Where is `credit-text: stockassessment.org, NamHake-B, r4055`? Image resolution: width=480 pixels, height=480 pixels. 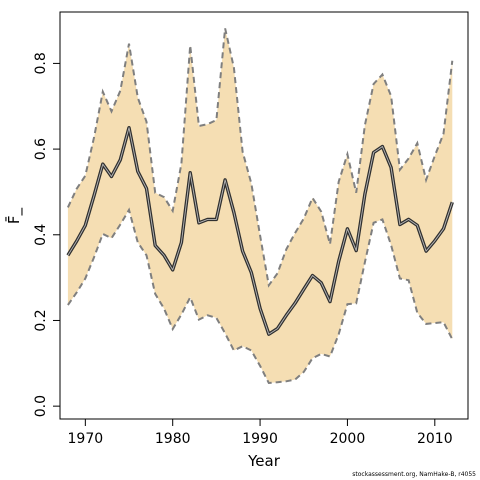
credit-text: stockassessment.org, NamHake-B, r4055 is located at coordinates (414, 474).